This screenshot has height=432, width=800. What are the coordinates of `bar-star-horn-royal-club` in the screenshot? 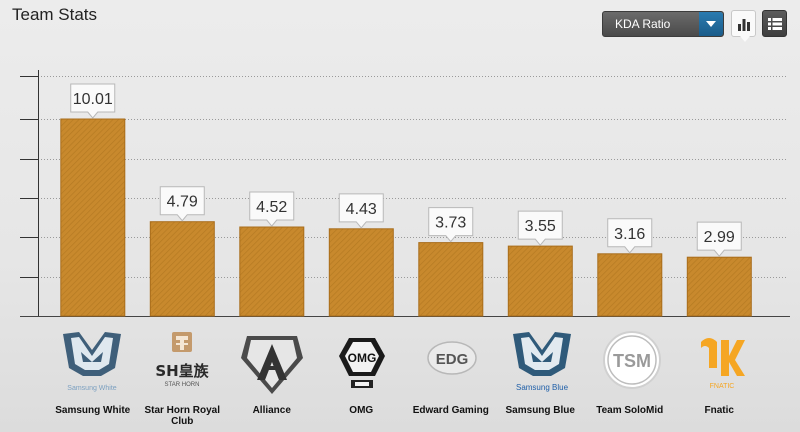 It's located at (182, 269).